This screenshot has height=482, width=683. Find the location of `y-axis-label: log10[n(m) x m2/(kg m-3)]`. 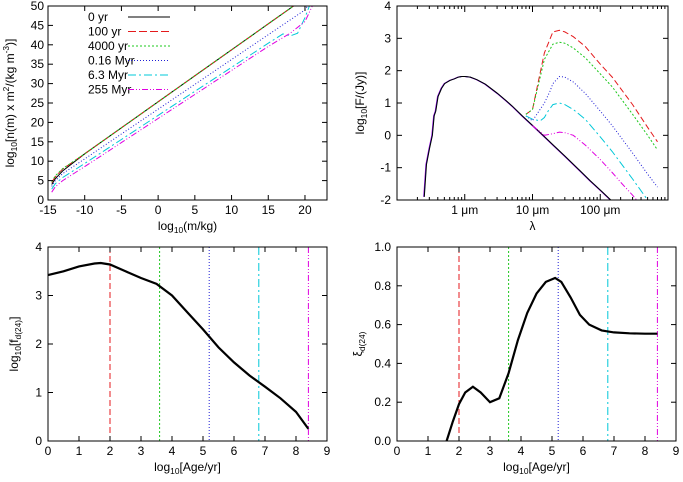

y-axis-label: log10[n(m) x m2/(kg m-3)] is located at coordinates (10, 103).